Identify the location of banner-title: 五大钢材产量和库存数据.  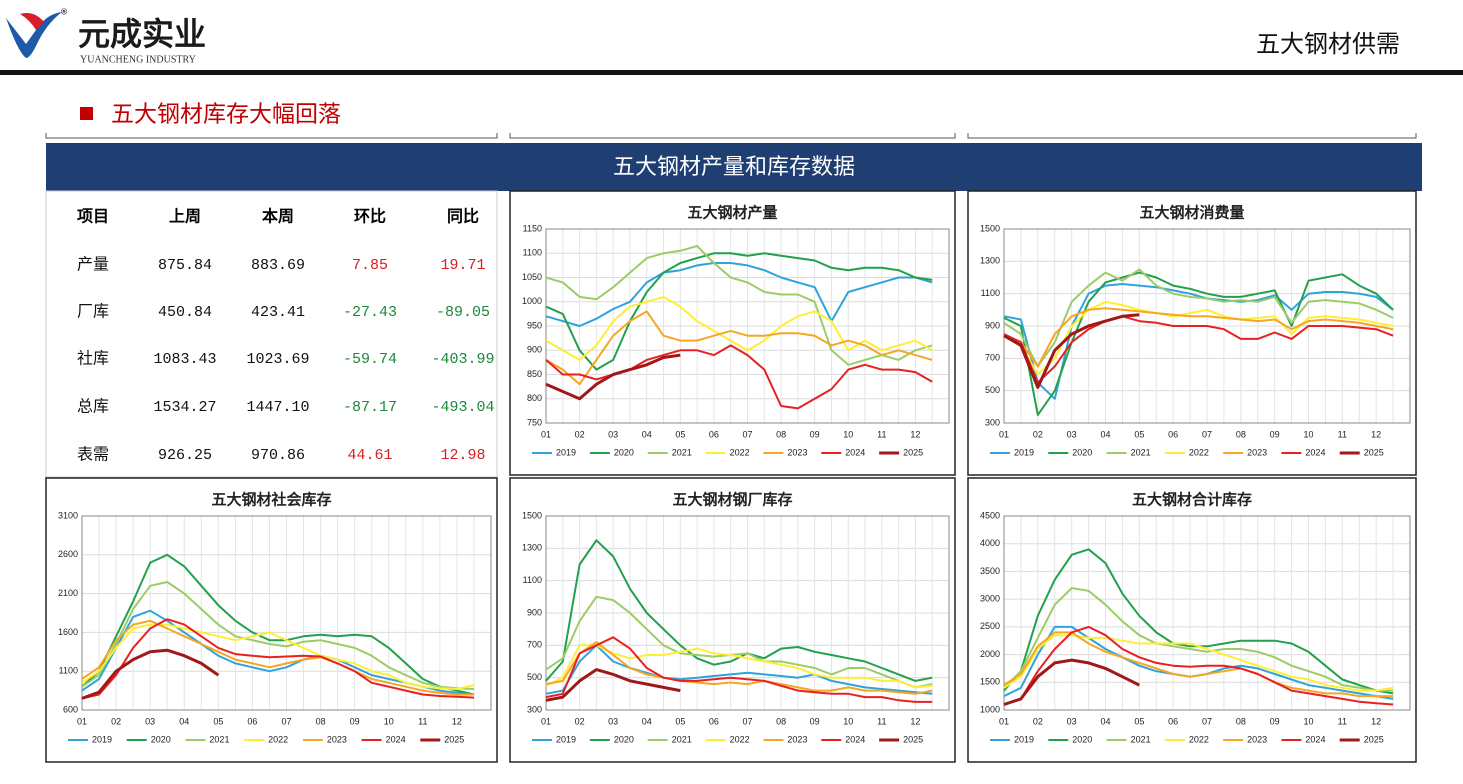
(734, 167).